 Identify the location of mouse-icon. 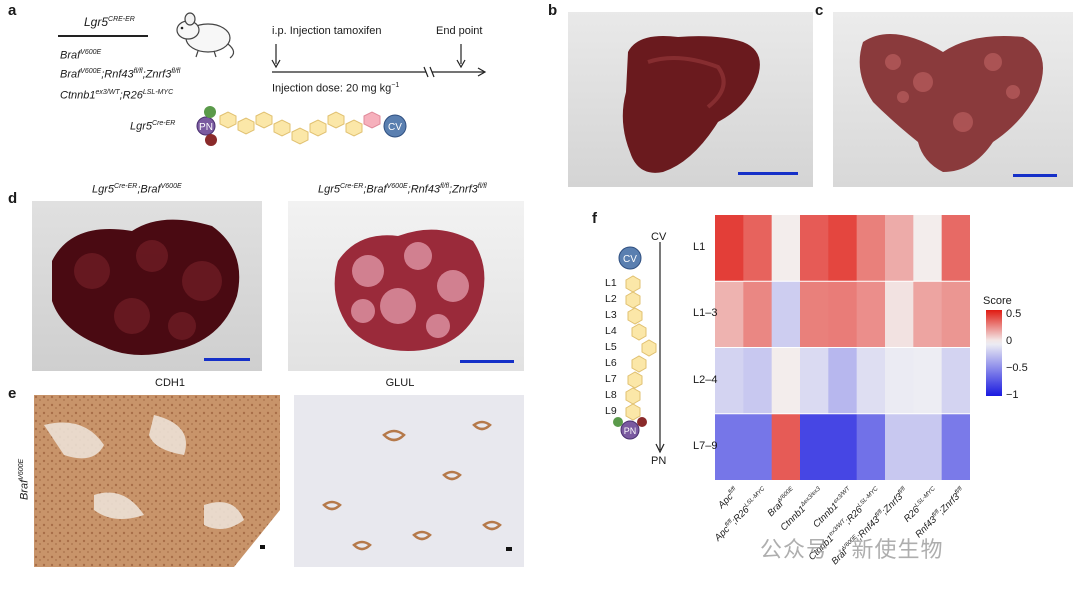
(205, 35).